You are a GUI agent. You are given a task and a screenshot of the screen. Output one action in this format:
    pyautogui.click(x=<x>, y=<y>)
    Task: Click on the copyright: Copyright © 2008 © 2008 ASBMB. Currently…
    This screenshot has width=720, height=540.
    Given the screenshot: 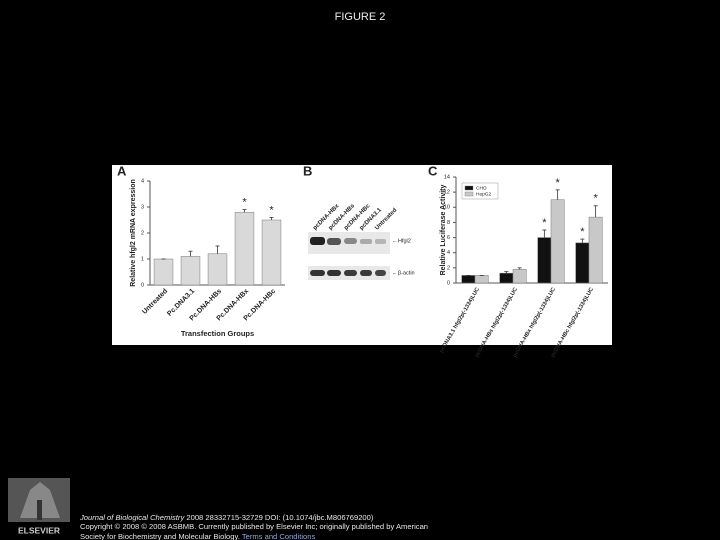 What is the action you would take?
    pyautogui.click(x=254, y=526)
    